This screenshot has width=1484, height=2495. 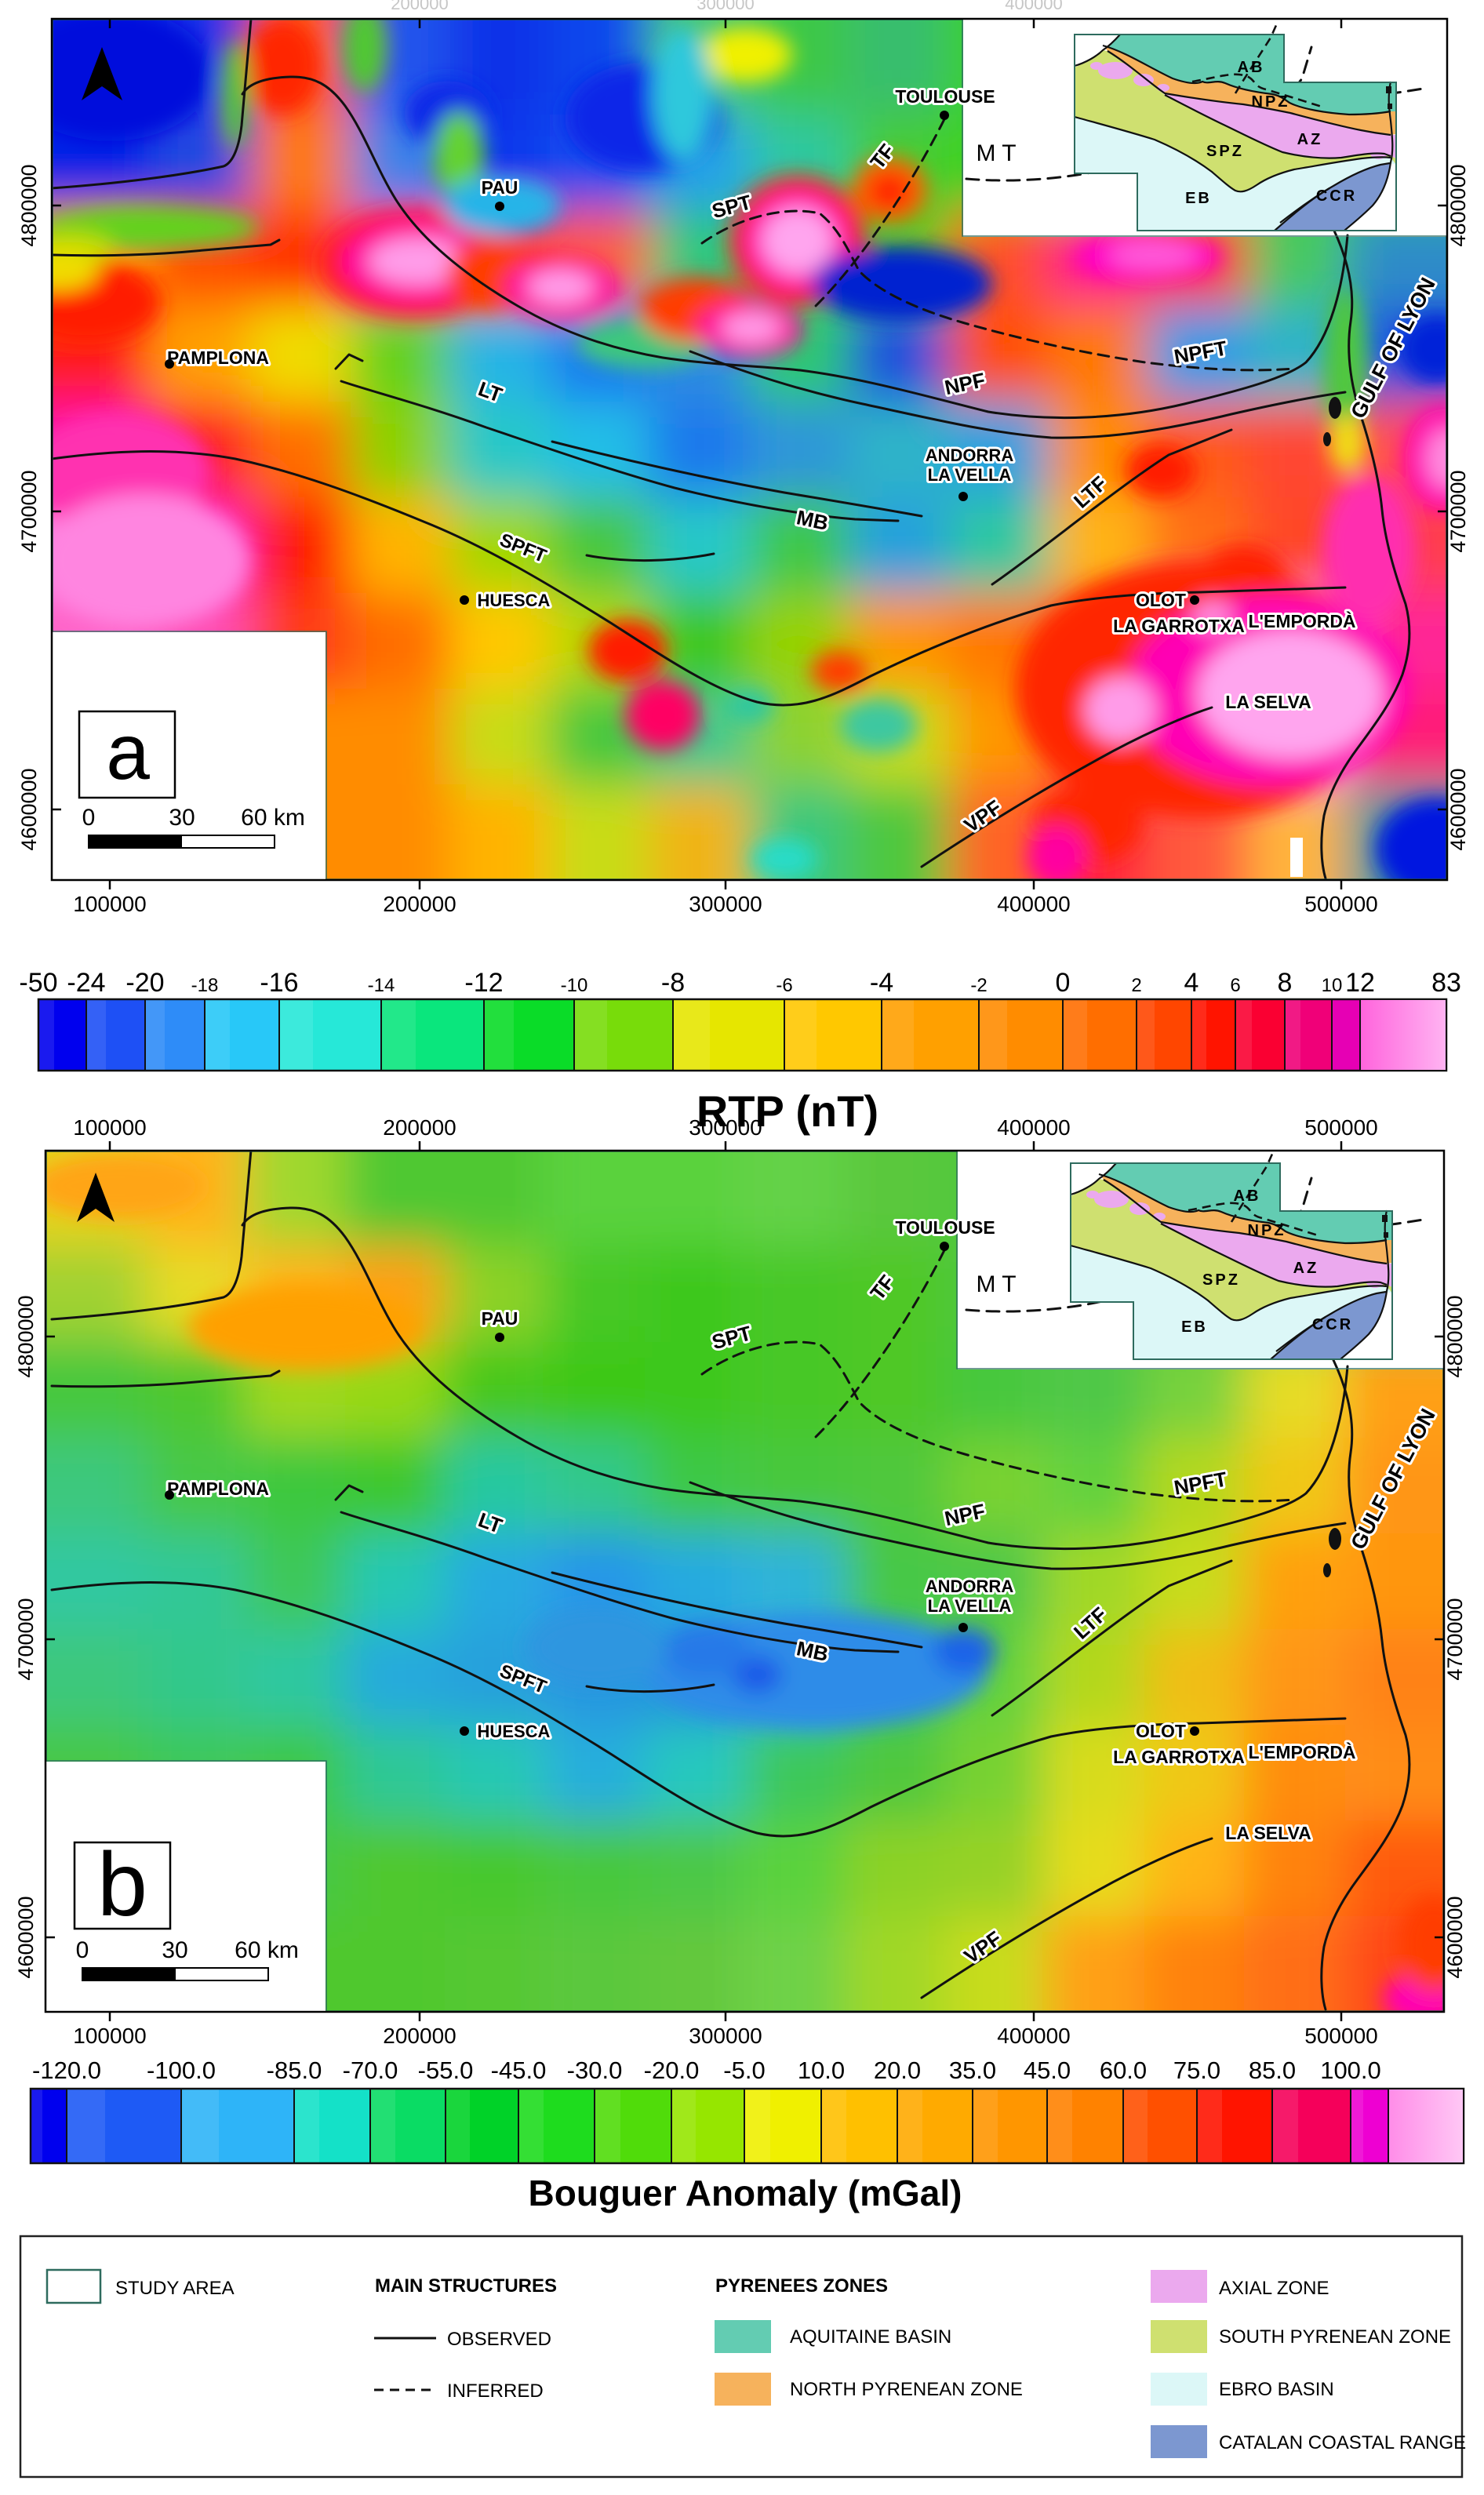 What do you see at coordinates (1342, 2442) in the screenshot?
I see `svg-text: CATALAN COASTAL RANGE` at bounding box center [1342, 2442].